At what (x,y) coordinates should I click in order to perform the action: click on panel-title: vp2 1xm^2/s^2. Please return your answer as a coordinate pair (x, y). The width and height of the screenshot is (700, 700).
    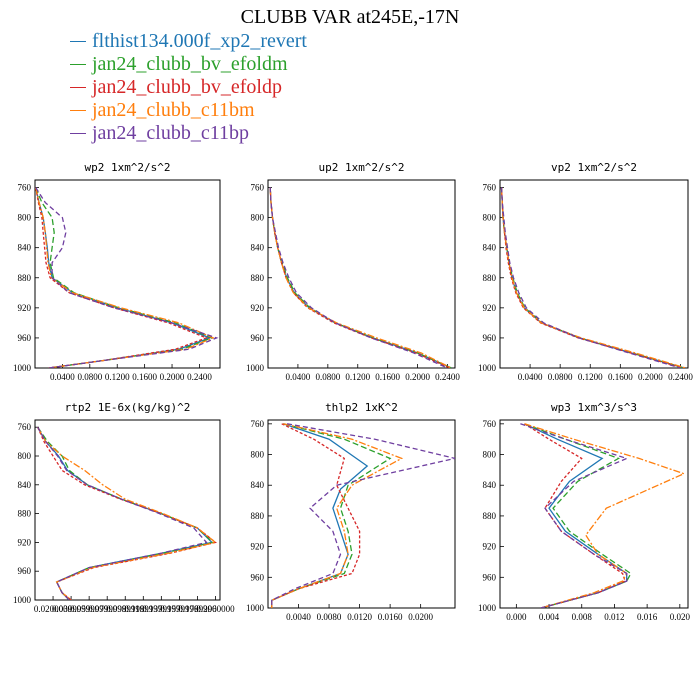
    Looking at the image, I should click on (594, 167).